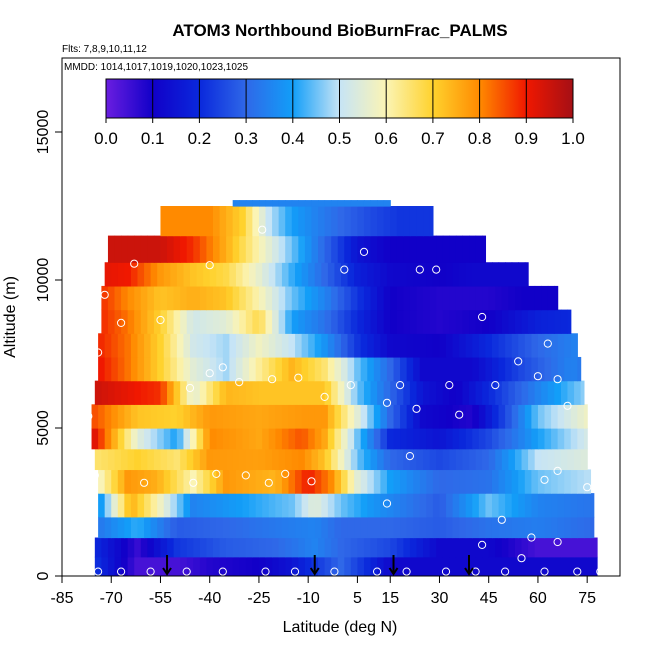 The height and width of the screenshot is (650, 650). Describe the element at coordinates (61, 598) in the screenshot. I see `x-tick-label: -85` at that location.